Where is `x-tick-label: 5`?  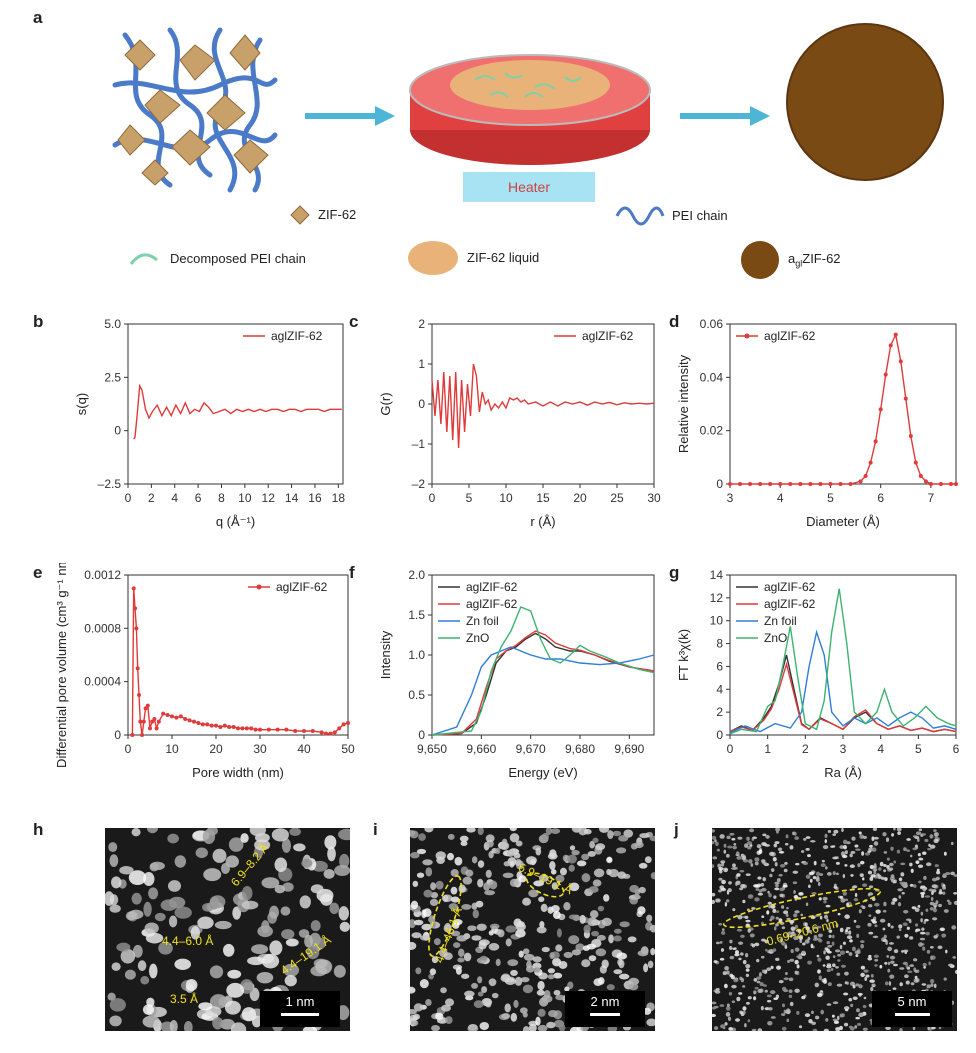
x-tick-label: 5 is located at coordinates (469, 498).